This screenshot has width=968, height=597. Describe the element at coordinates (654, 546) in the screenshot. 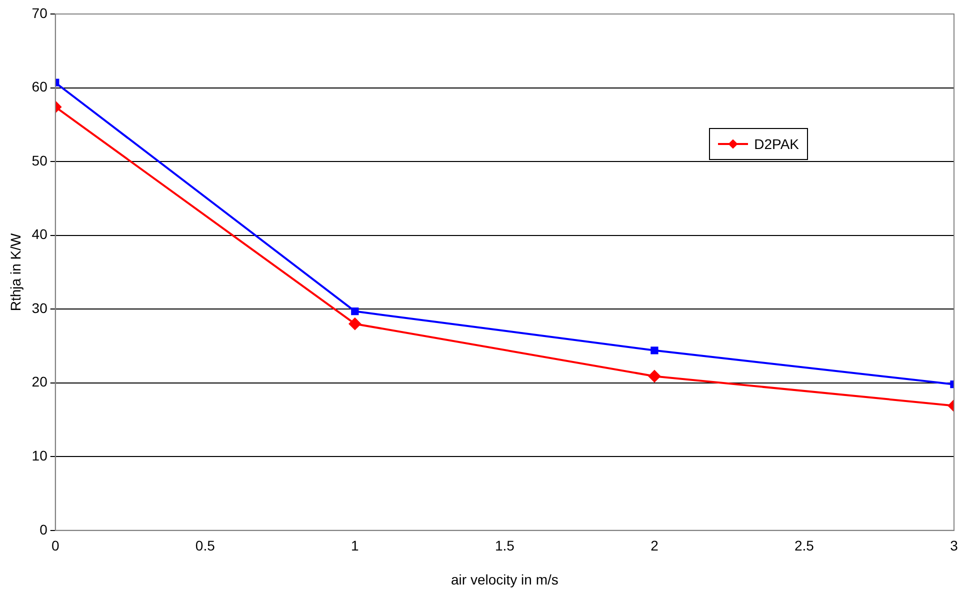

I see `x-tick-label: 2` at that location.